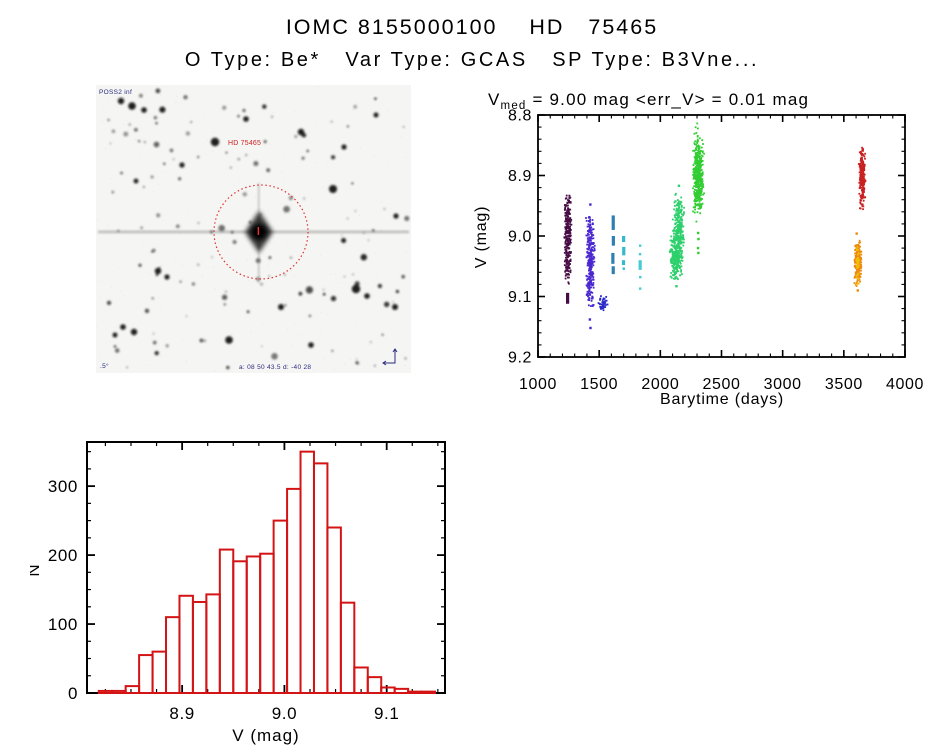 This screenshot has width=944, height=747. What do you see at coordinates (648, 101) in the screenshot?
I see `light-curve-title: Vmed = 9.00 mag <err_V> = 0.01 mag` at bounding box center [648, 101].